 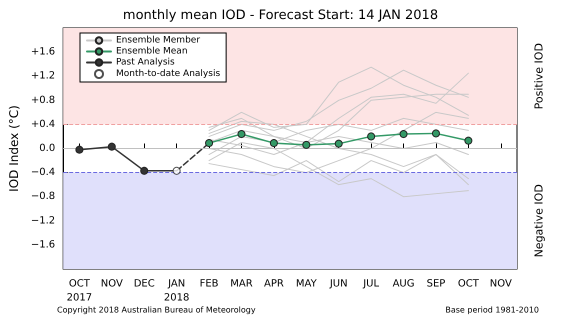 What do you see at coordinates (307, 284) in the screenshot?
I see `x-tick-label: MAY` at bounding box center [307, 284].